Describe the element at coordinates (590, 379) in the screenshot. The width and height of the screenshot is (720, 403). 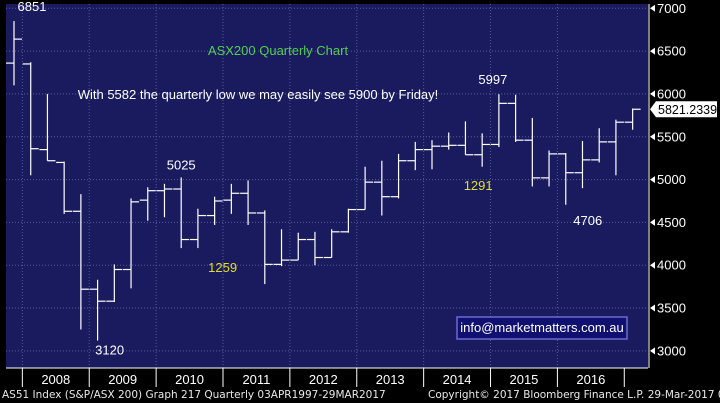
I see `x-tick-label: 2016` at that location.